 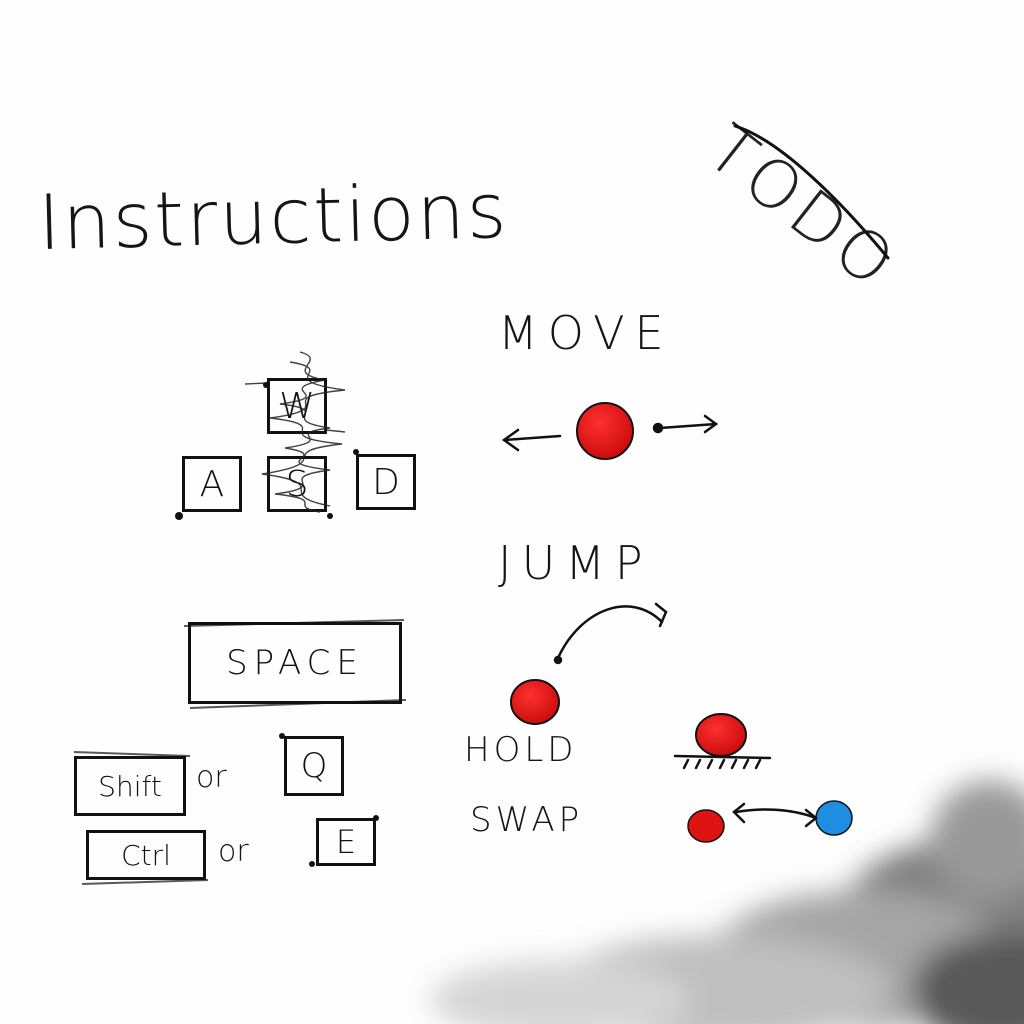 I want to click on key-a: A, so click(x=212, y=484).